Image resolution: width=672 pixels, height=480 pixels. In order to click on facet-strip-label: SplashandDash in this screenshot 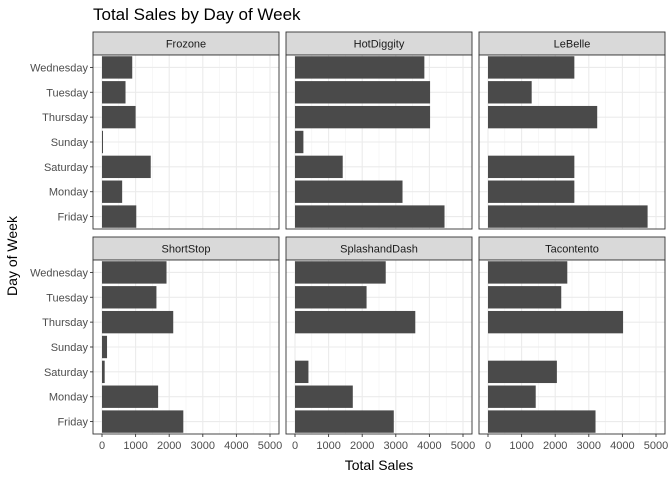, I will do `click(379, 250)`.